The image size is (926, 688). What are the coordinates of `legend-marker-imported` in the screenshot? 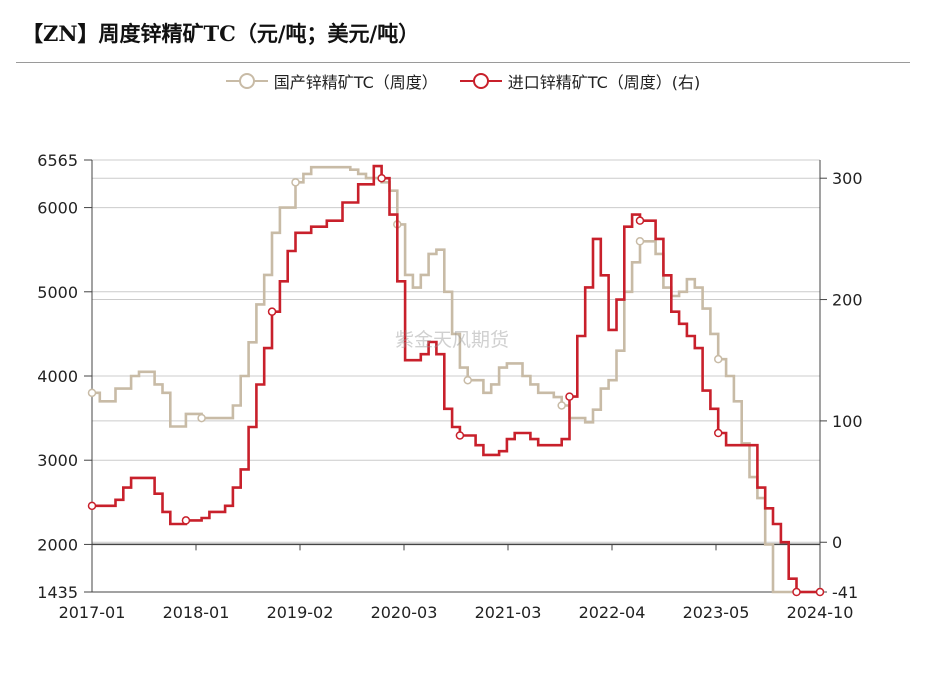 It's located at (480, 81).